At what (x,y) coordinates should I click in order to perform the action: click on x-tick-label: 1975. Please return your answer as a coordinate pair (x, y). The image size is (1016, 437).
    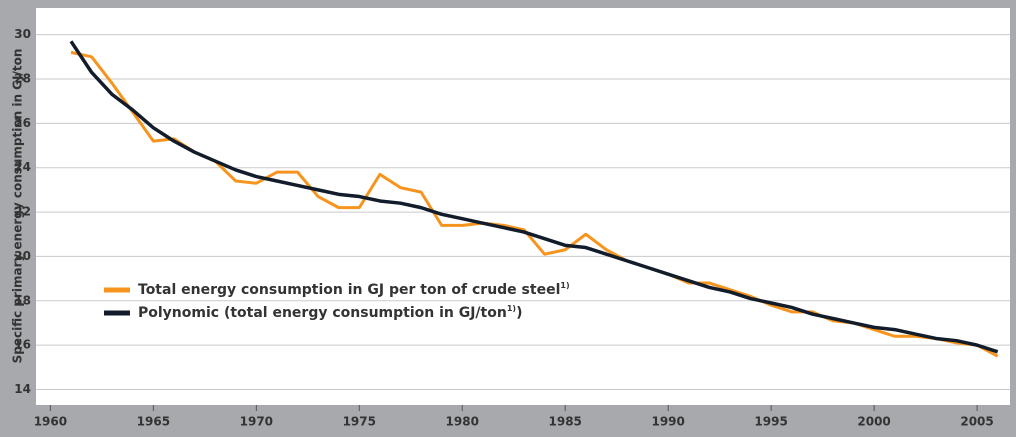
    Looking at the image, I should click on (359, 422).